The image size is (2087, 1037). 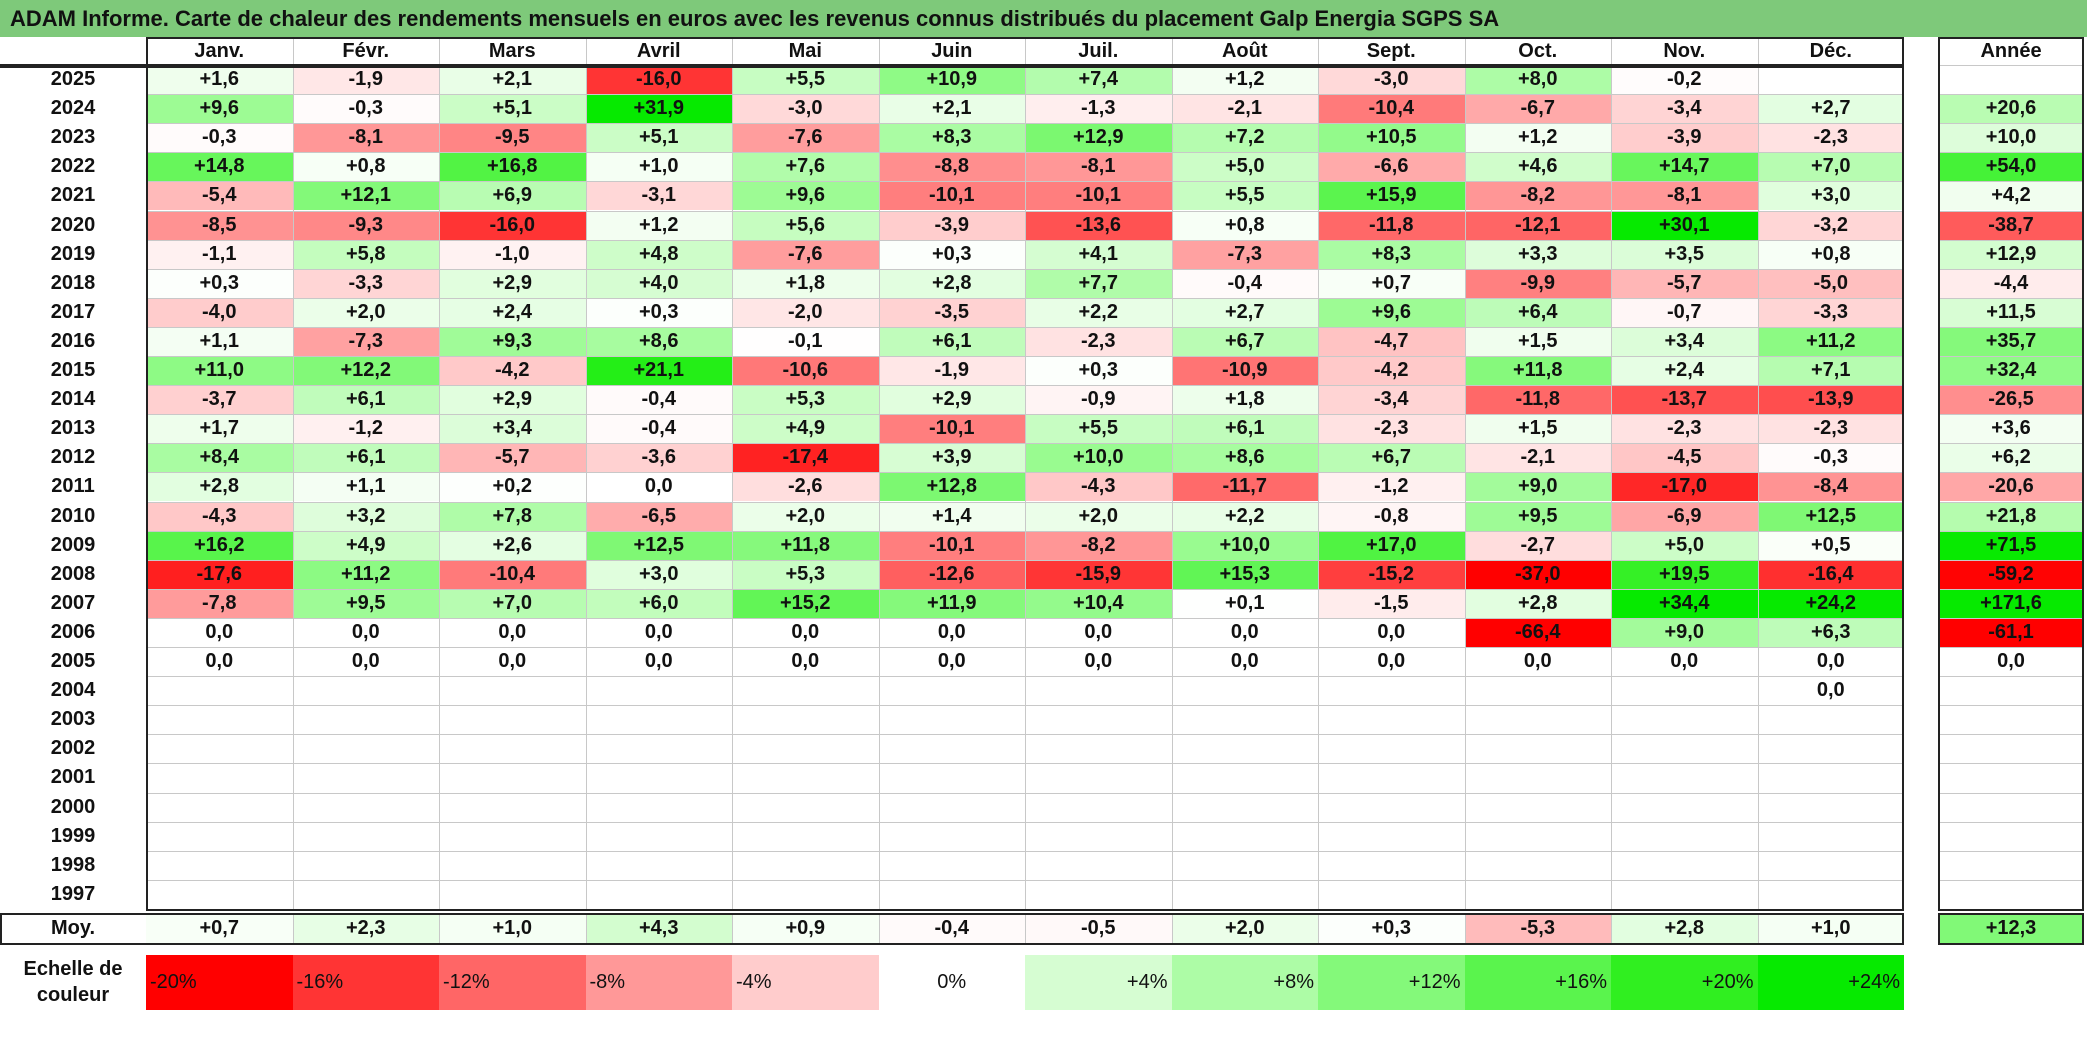 I want to click on heatmap-cell: +12,2, so click(x=365, y=371).